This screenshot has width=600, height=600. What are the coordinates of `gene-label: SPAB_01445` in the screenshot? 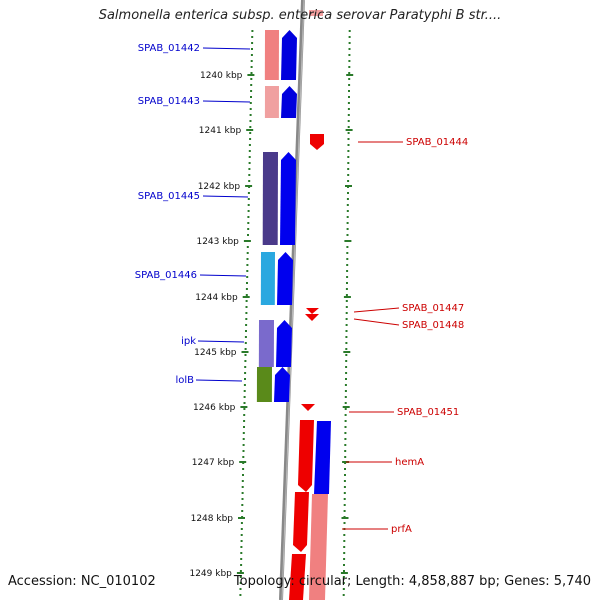 It's located at (169, 196).